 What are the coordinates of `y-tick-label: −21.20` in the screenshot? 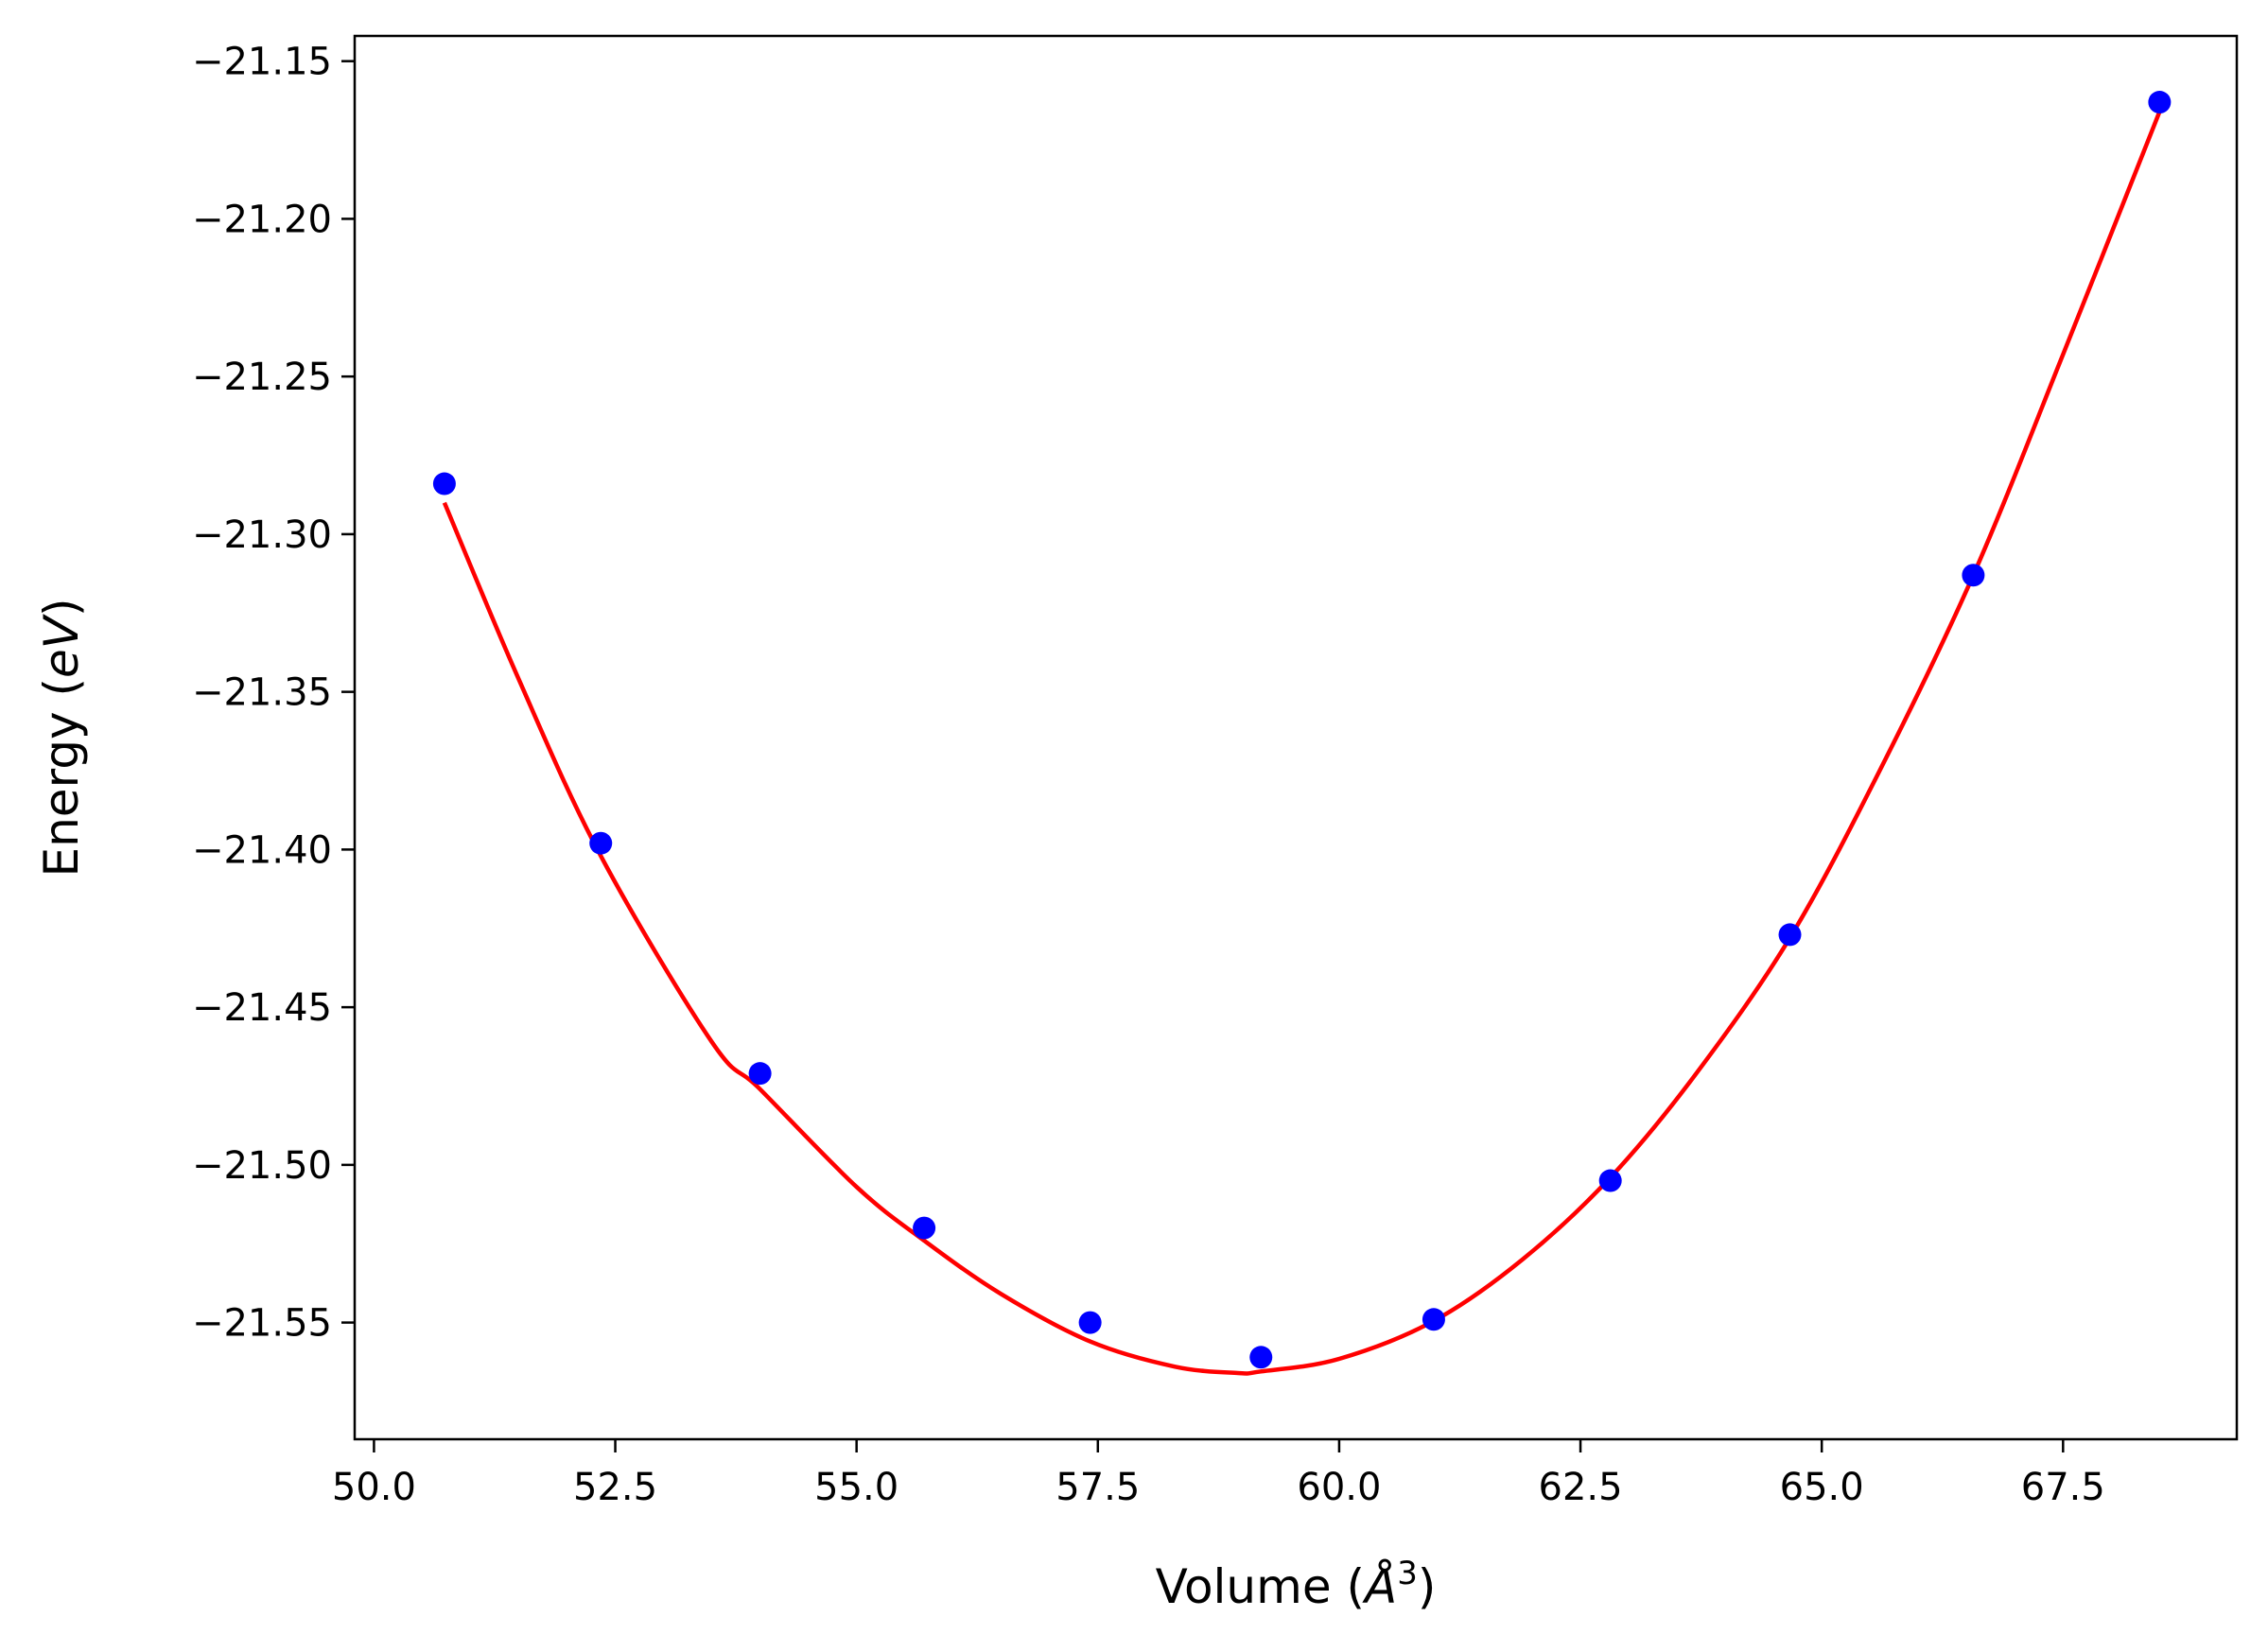 It's located at (262, 220).